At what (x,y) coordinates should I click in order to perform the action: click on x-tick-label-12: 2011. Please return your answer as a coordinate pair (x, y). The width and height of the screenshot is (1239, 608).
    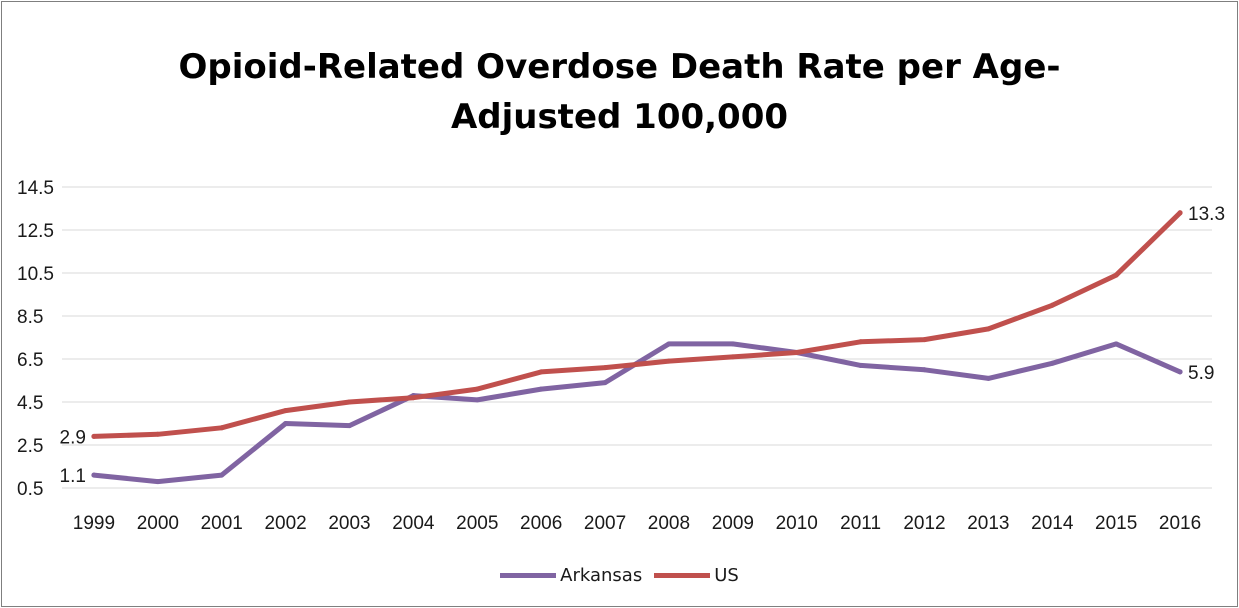
    Looking at the image, I should click on (860, 523).